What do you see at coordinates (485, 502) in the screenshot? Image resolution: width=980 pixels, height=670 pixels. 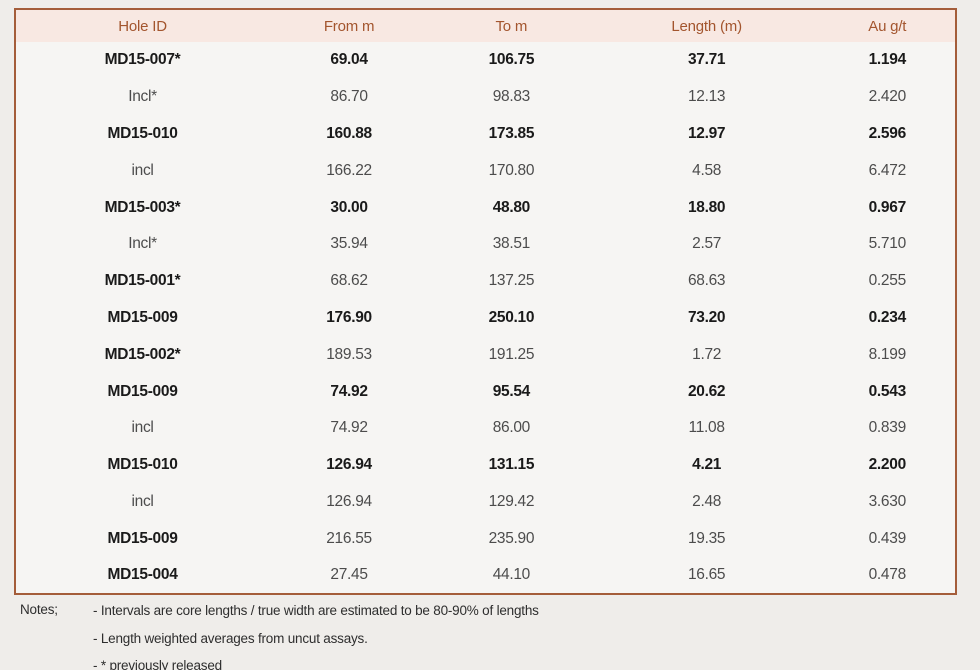 I see `table-row: incl 126.94 129.42 2.48 3.630` at bounding box center [485, 502].